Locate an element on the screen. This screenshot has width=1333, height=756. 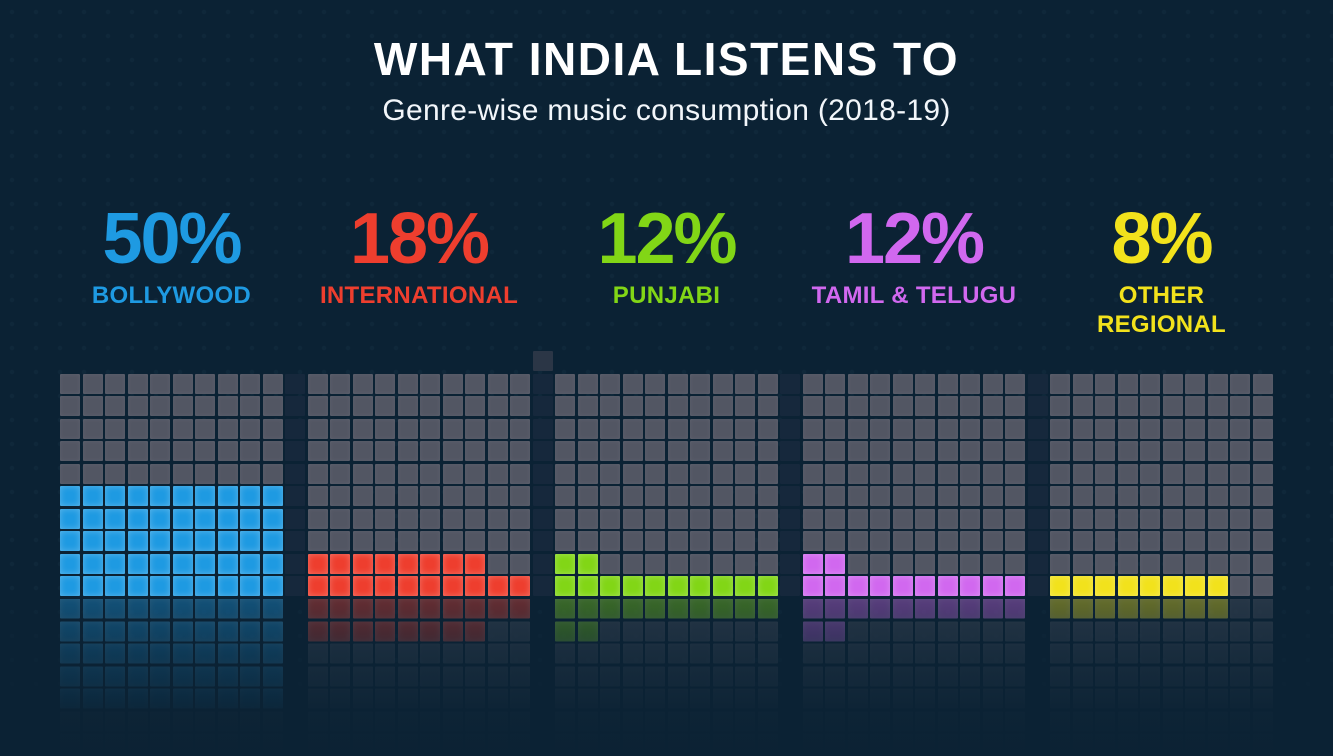
reflection-grid-cells-other-regional is located at coordinates (1161, 677).